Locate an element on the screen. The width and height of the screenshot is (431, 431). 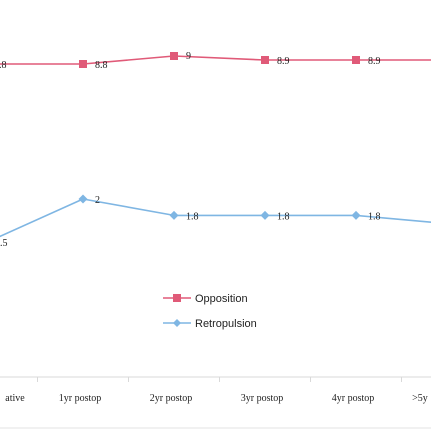
x-tick-label: 4yr postop is located at coordinates (353, 398).